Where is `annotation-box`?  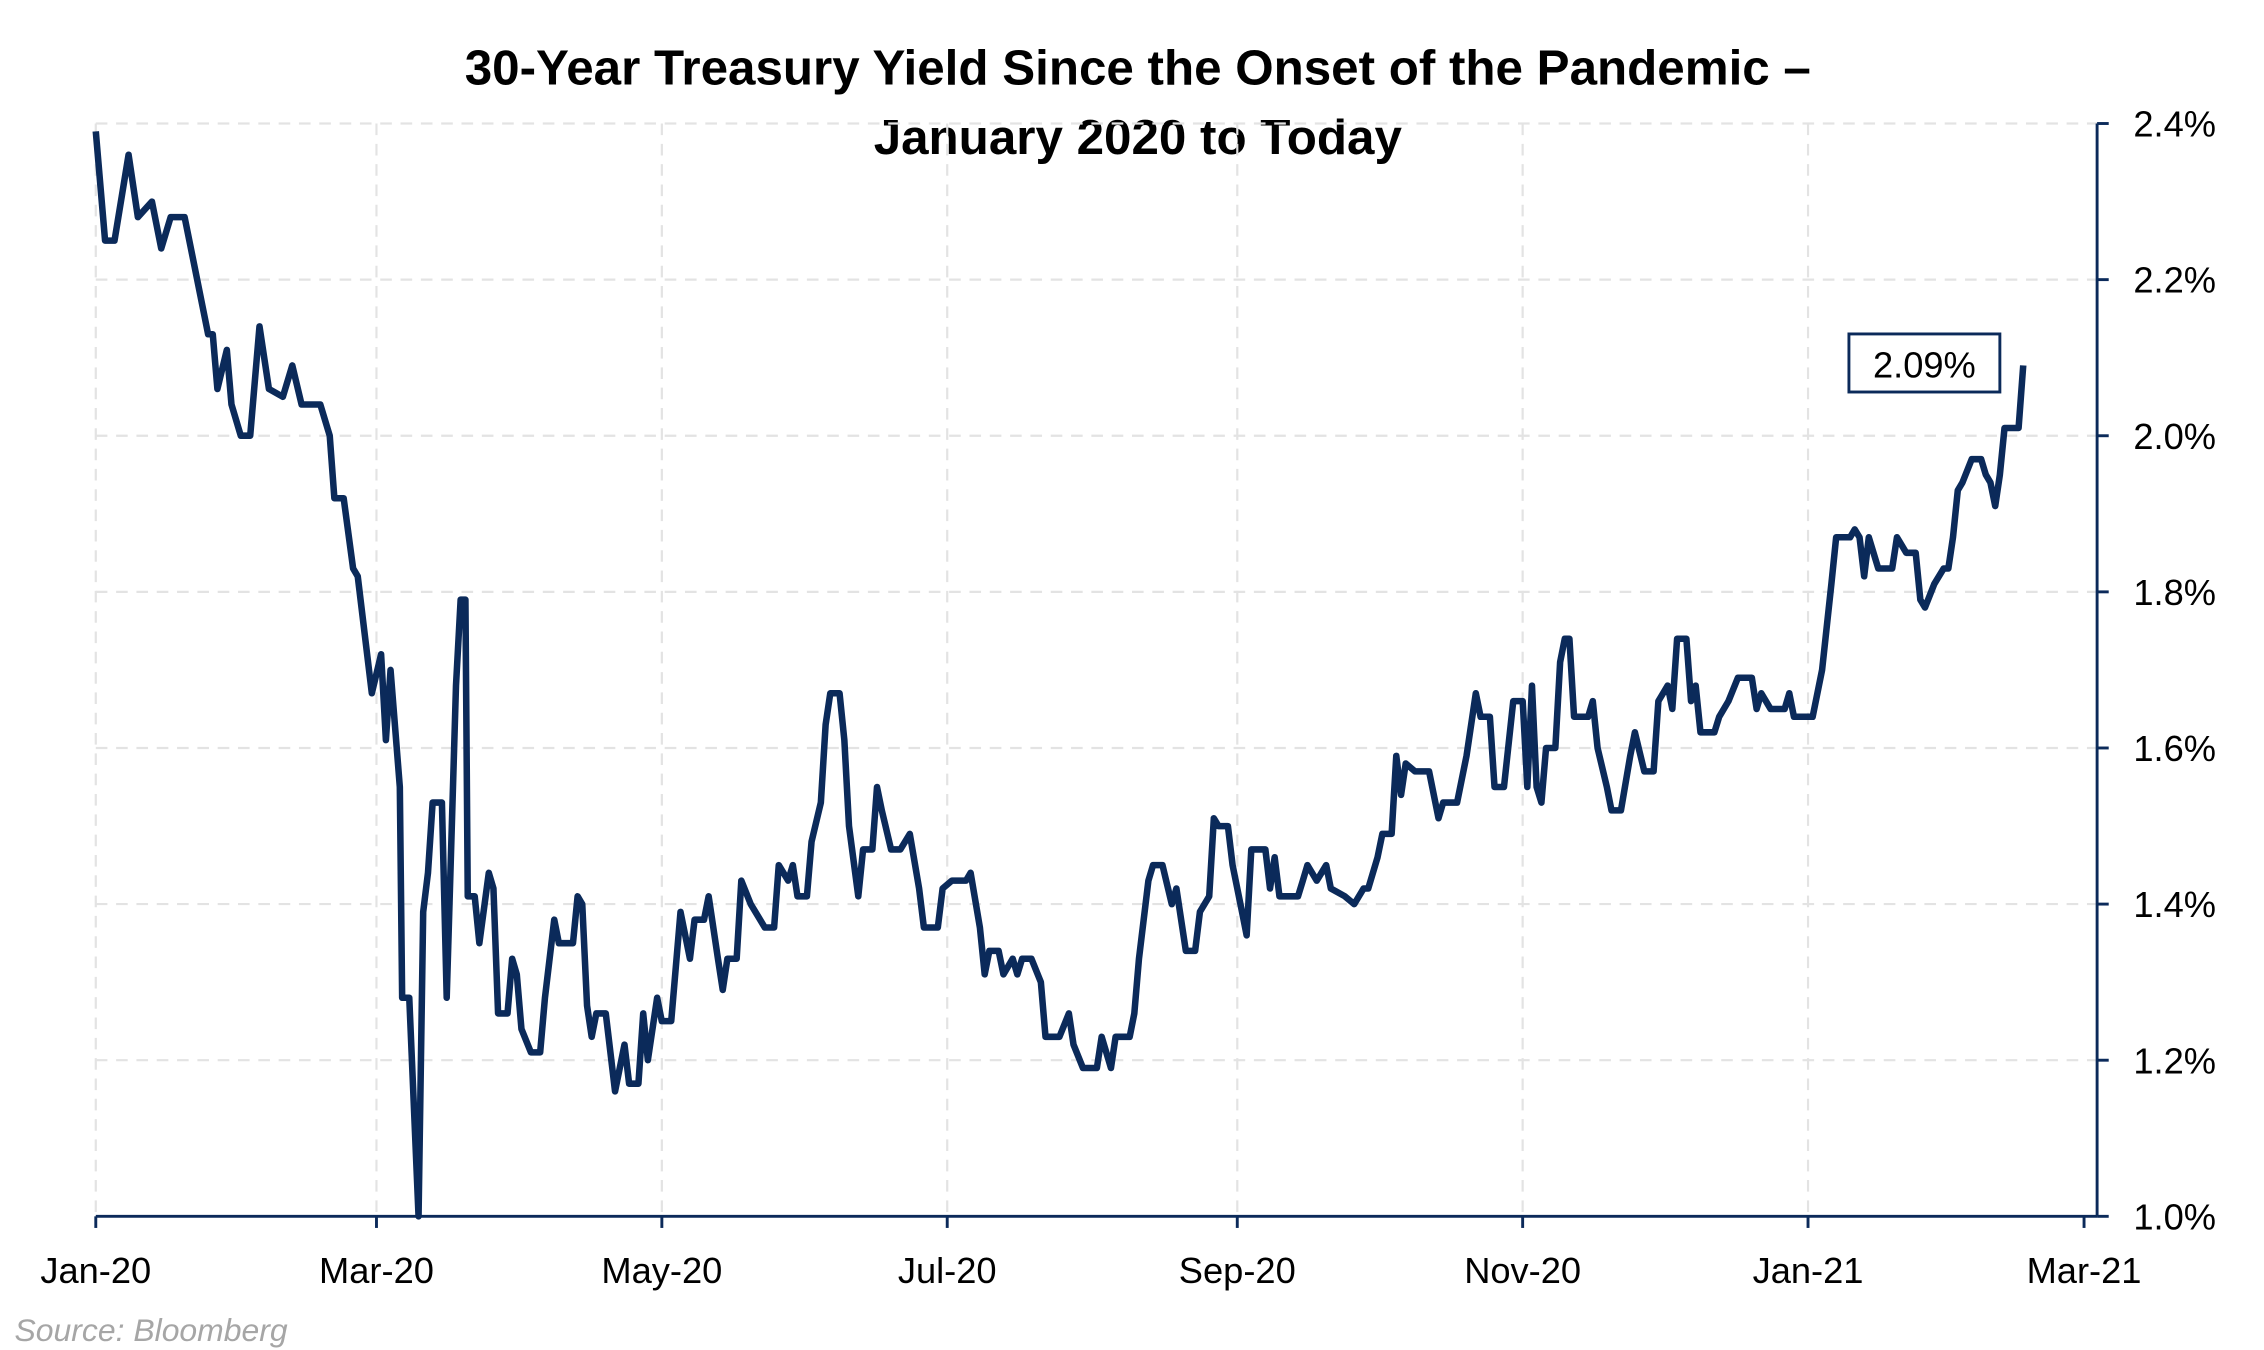 annotation-box is located at coordinates (1924, 363).